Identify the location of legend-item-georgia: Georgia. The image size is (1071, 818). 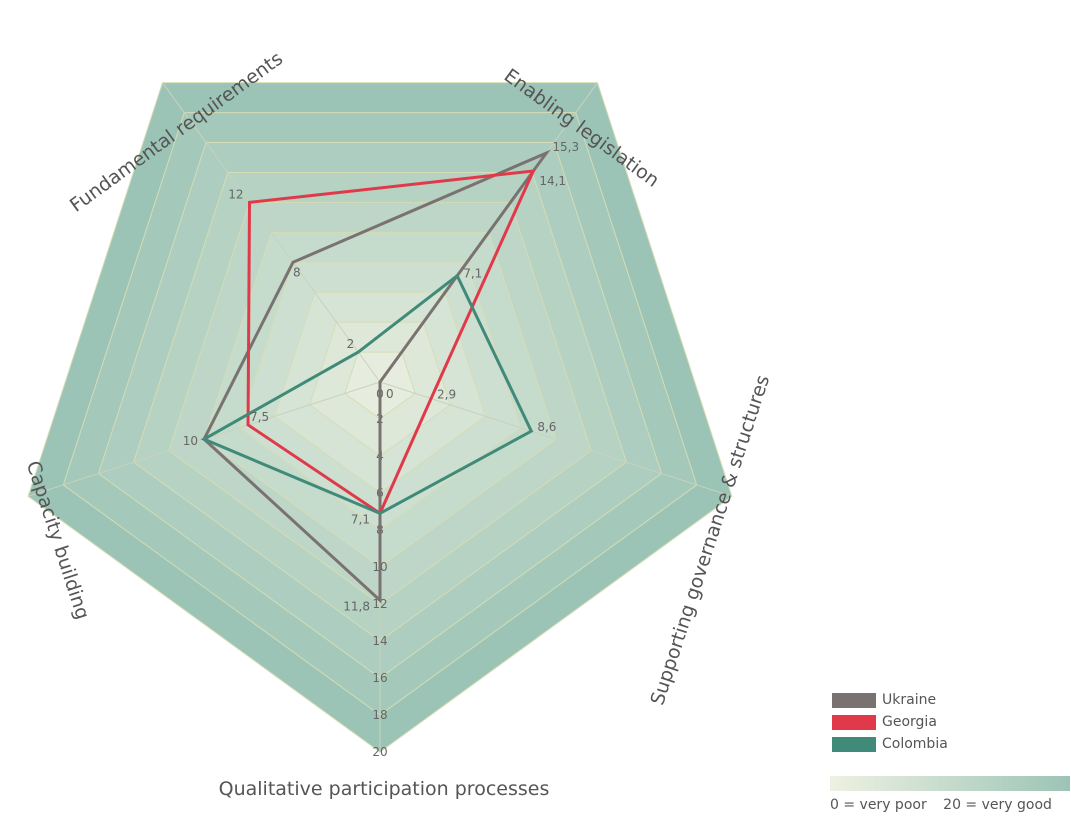
(890, 722).